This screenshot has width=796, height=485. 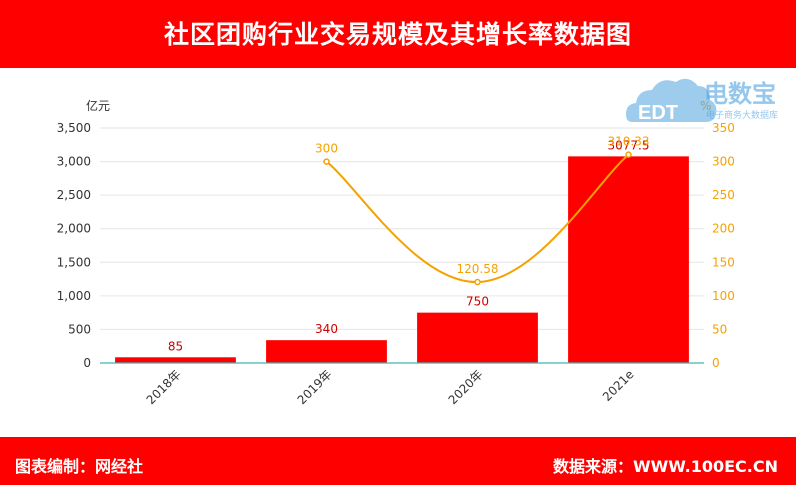 I want to click on growth-rate-label: 310.33, so click(x=629, y=142).